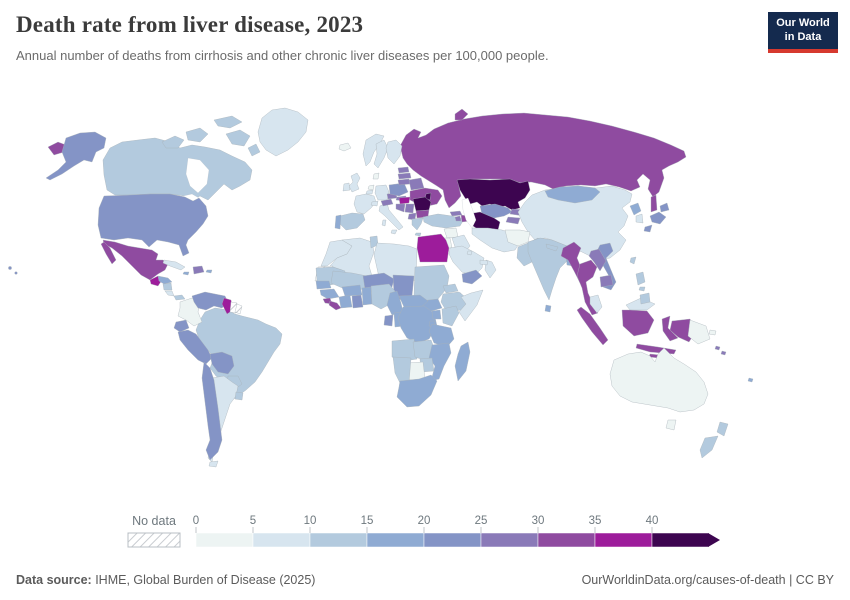 Image resolution: width=850 pixels, height=600 pixels. I want to click on legend-bin-40+, so click(680, 540).